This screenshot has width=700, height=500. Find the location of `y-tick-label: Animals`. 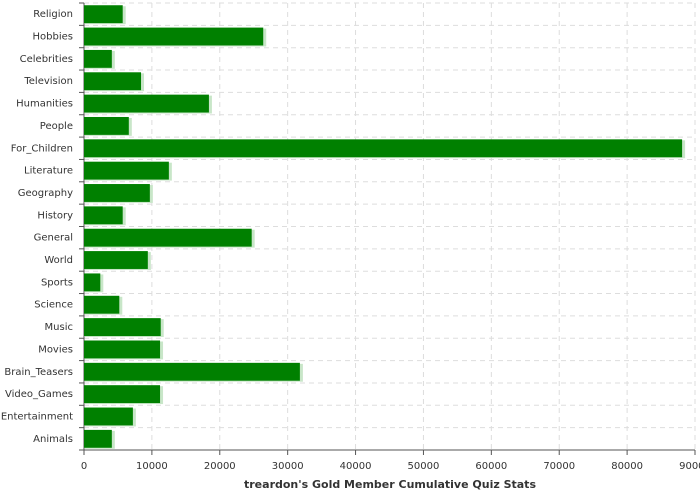

y-tick-label: Animals is located at coordinates (53, 439).